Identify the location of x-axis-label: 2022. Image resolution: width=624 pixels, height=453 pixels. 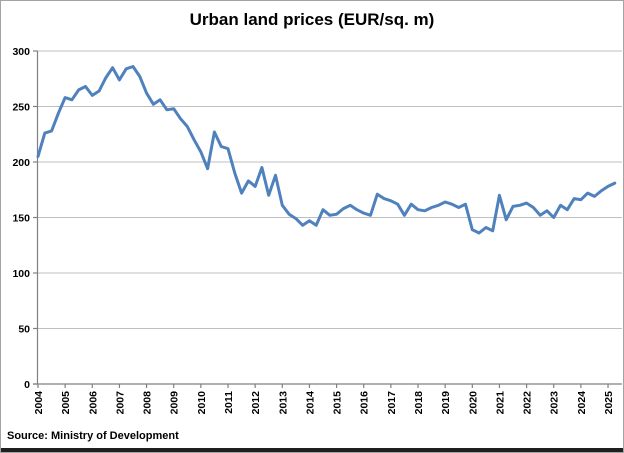
(528, 403).